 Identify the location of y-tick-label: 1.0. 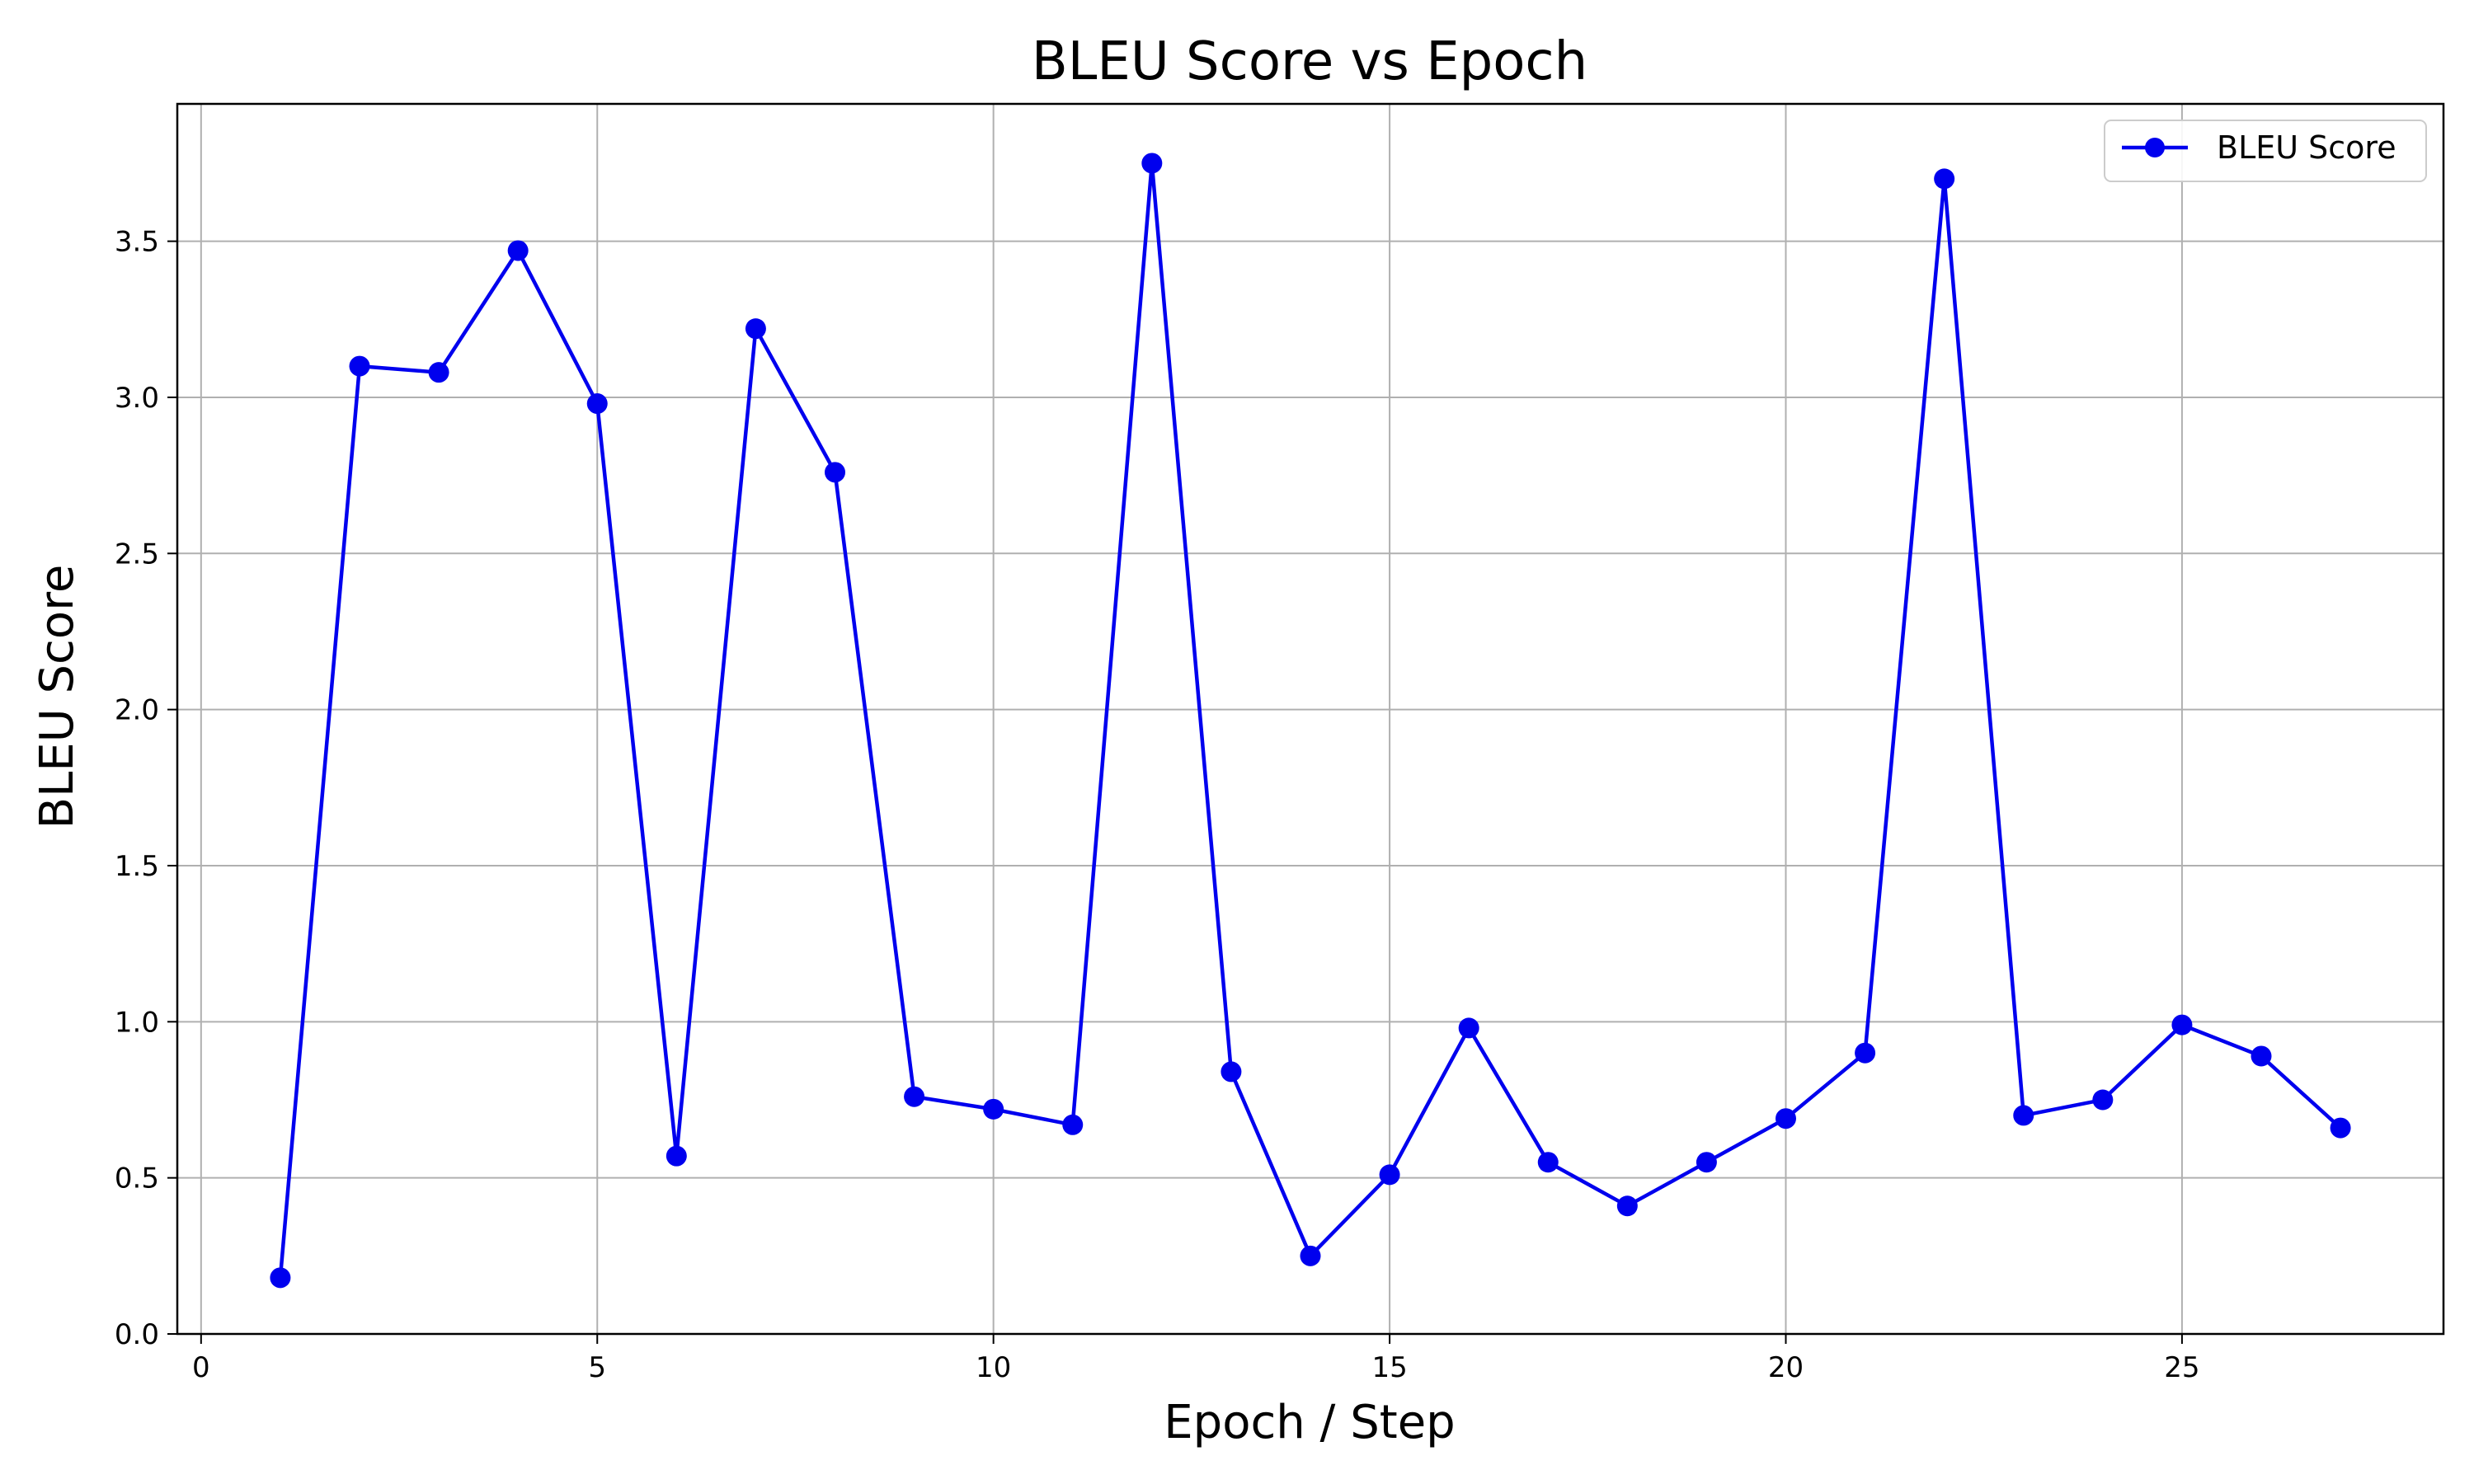
(137, 1022).